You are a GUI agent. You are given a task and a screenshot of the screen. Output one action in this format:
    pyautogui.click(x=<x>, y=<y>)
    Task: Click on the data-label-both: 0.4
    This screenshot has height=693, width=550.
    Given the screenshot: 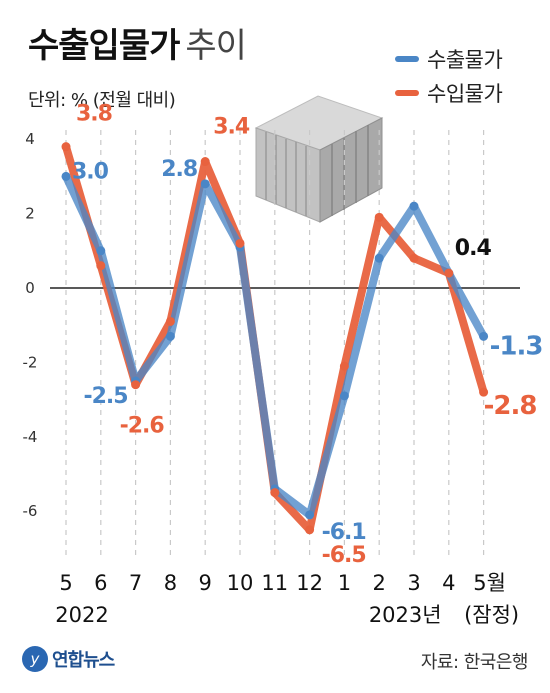 What is the action you would take?
    pyautogui.click(x=473, y=248)
    